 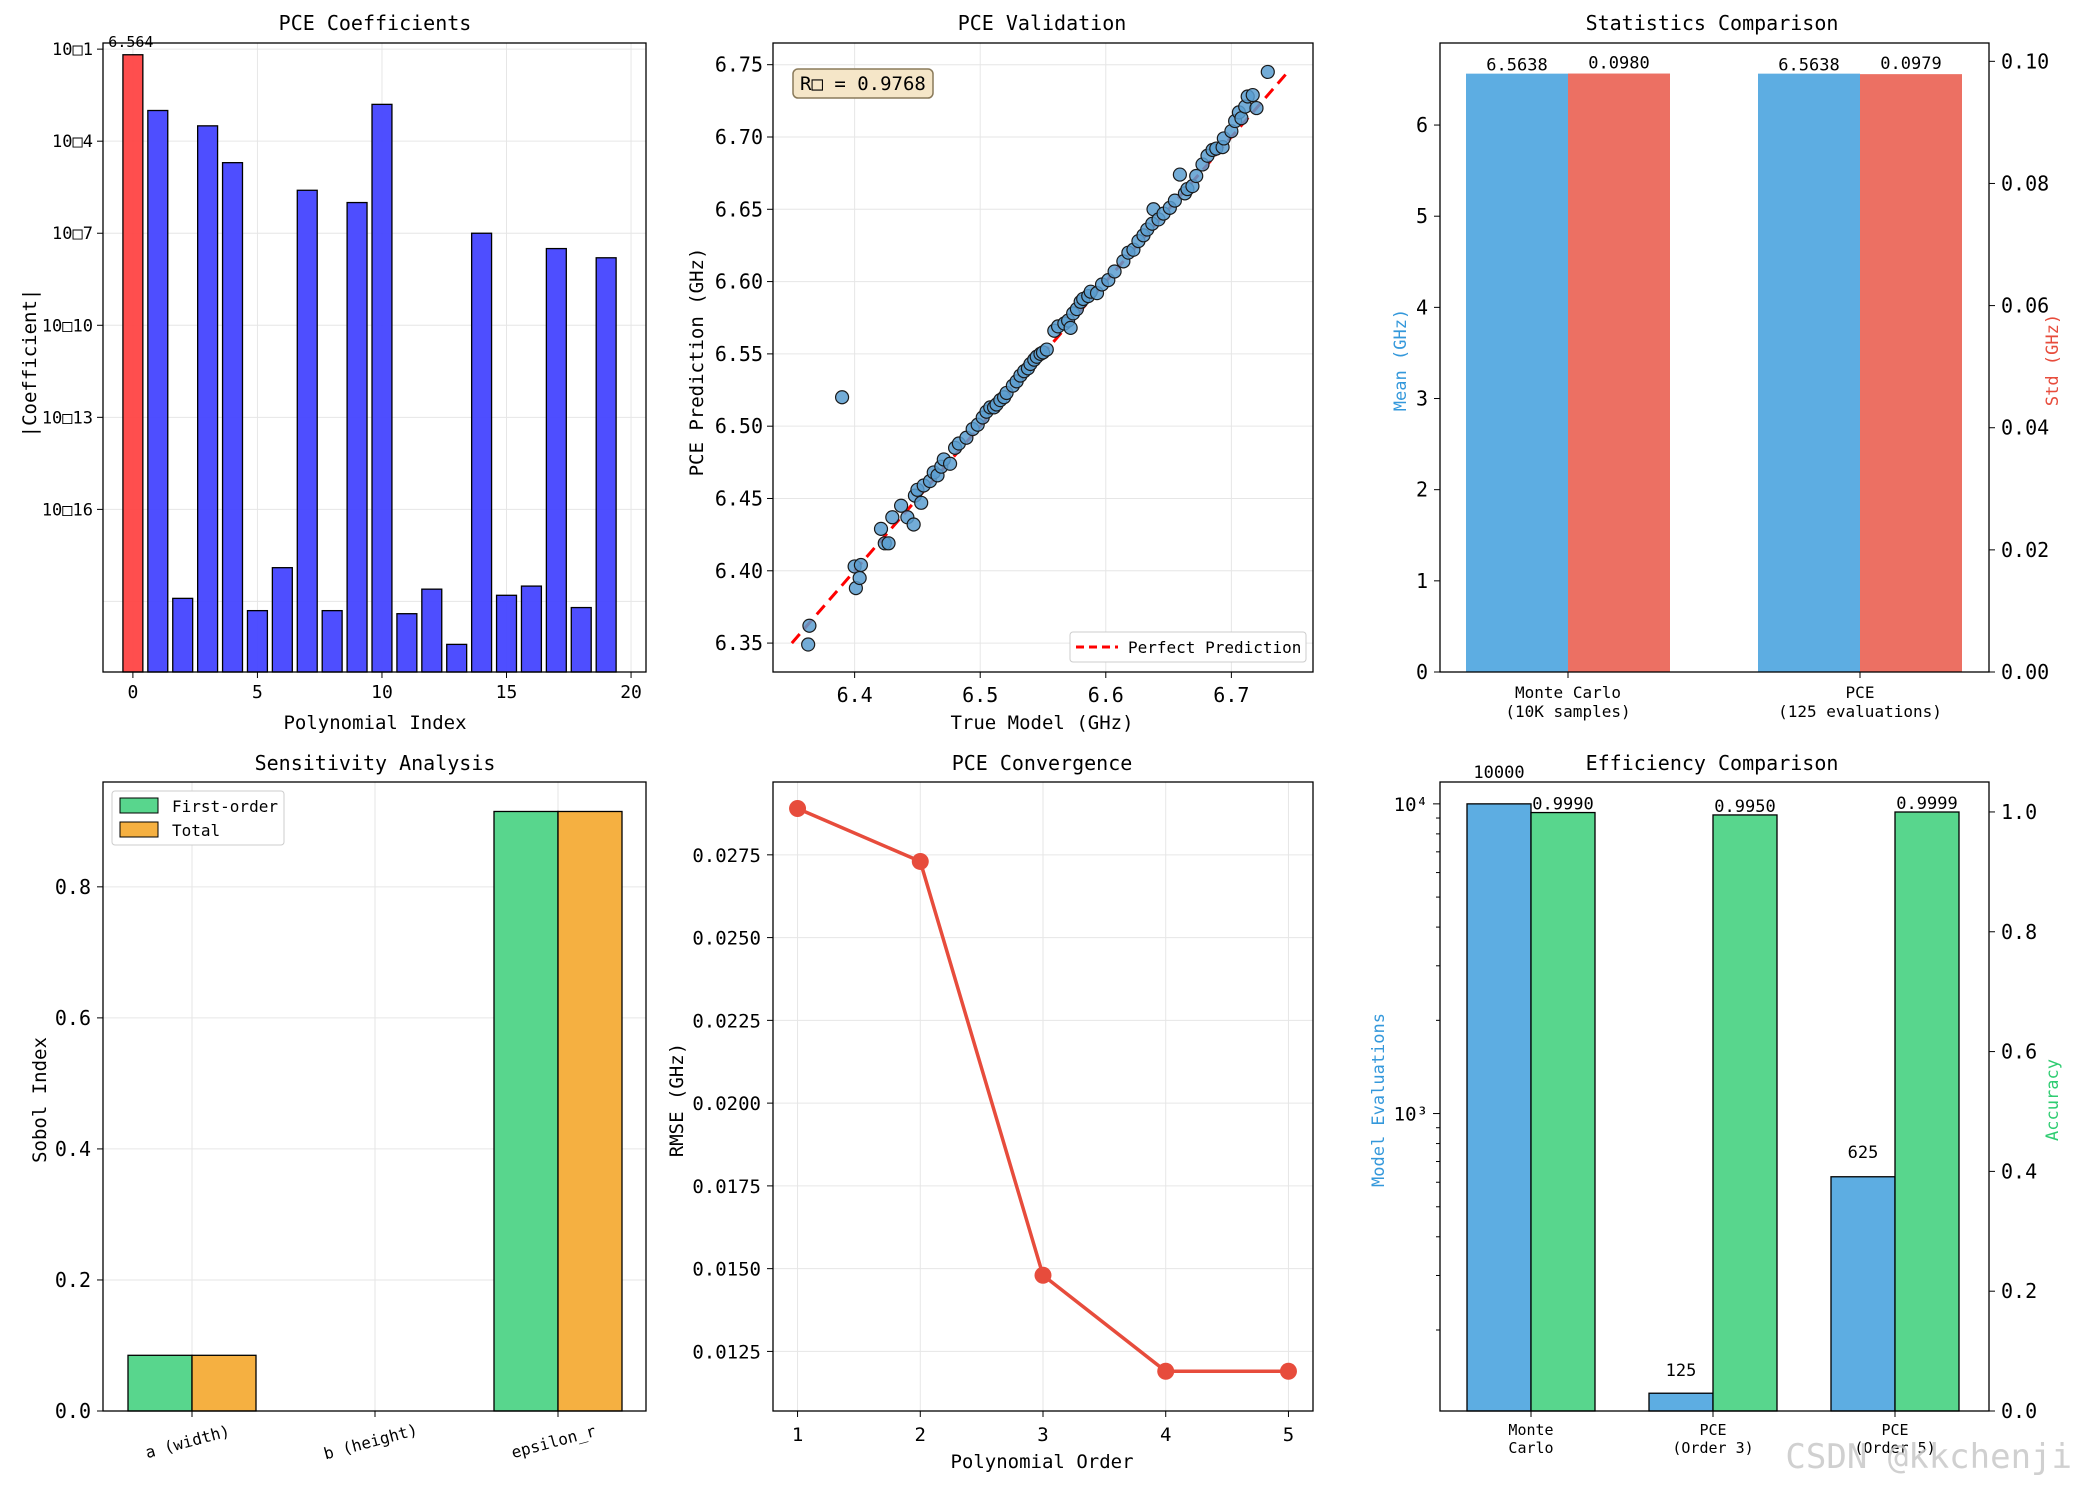 I want to click on y-tick-label: 6.45, so click(x=739, y=498).